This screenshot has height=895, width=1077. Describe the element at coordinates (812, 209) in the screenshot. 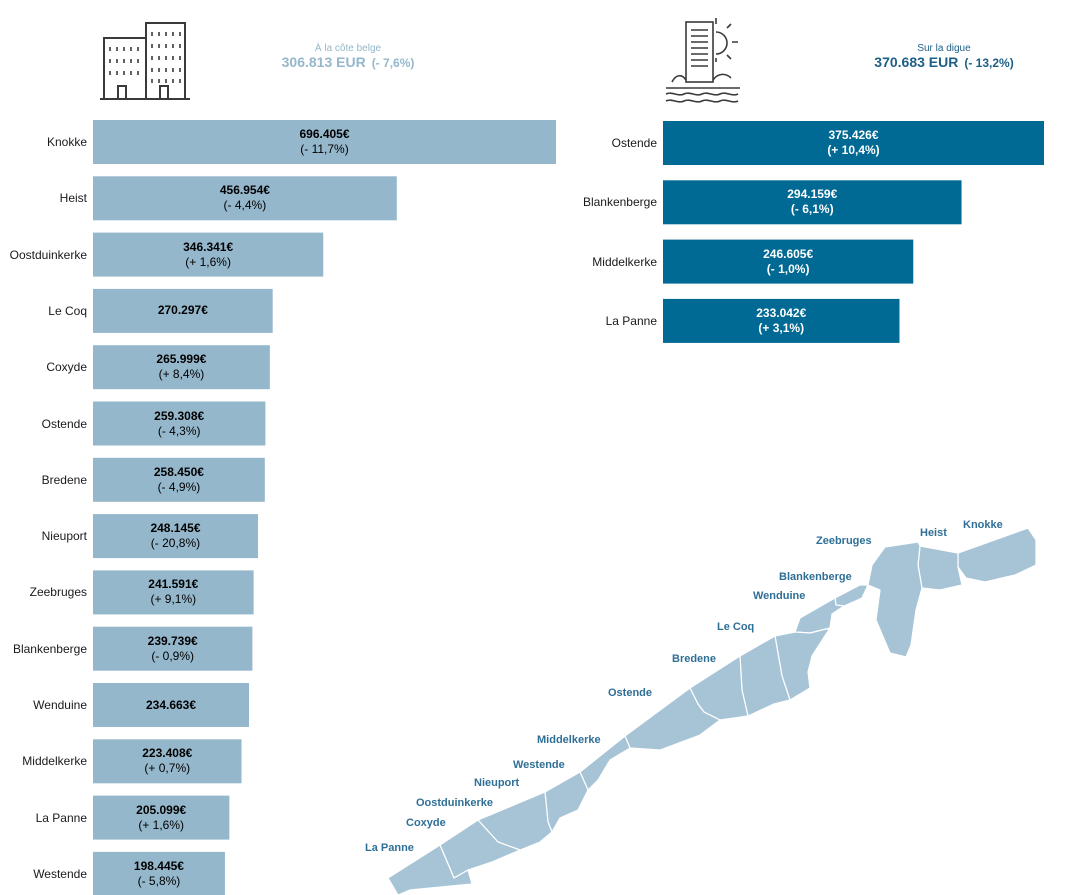

I see `change-label: (- 6,1%)` at that location.